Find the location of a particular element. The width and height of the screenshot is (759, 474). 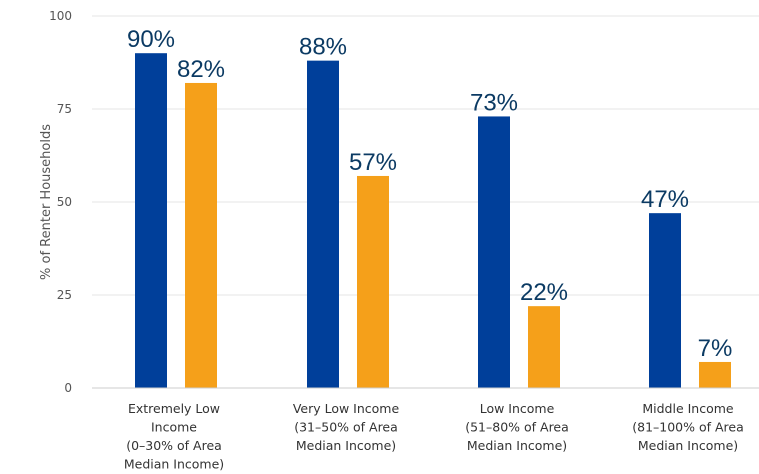

x-tick-label: Low Income is located at coordinates (517, 408).